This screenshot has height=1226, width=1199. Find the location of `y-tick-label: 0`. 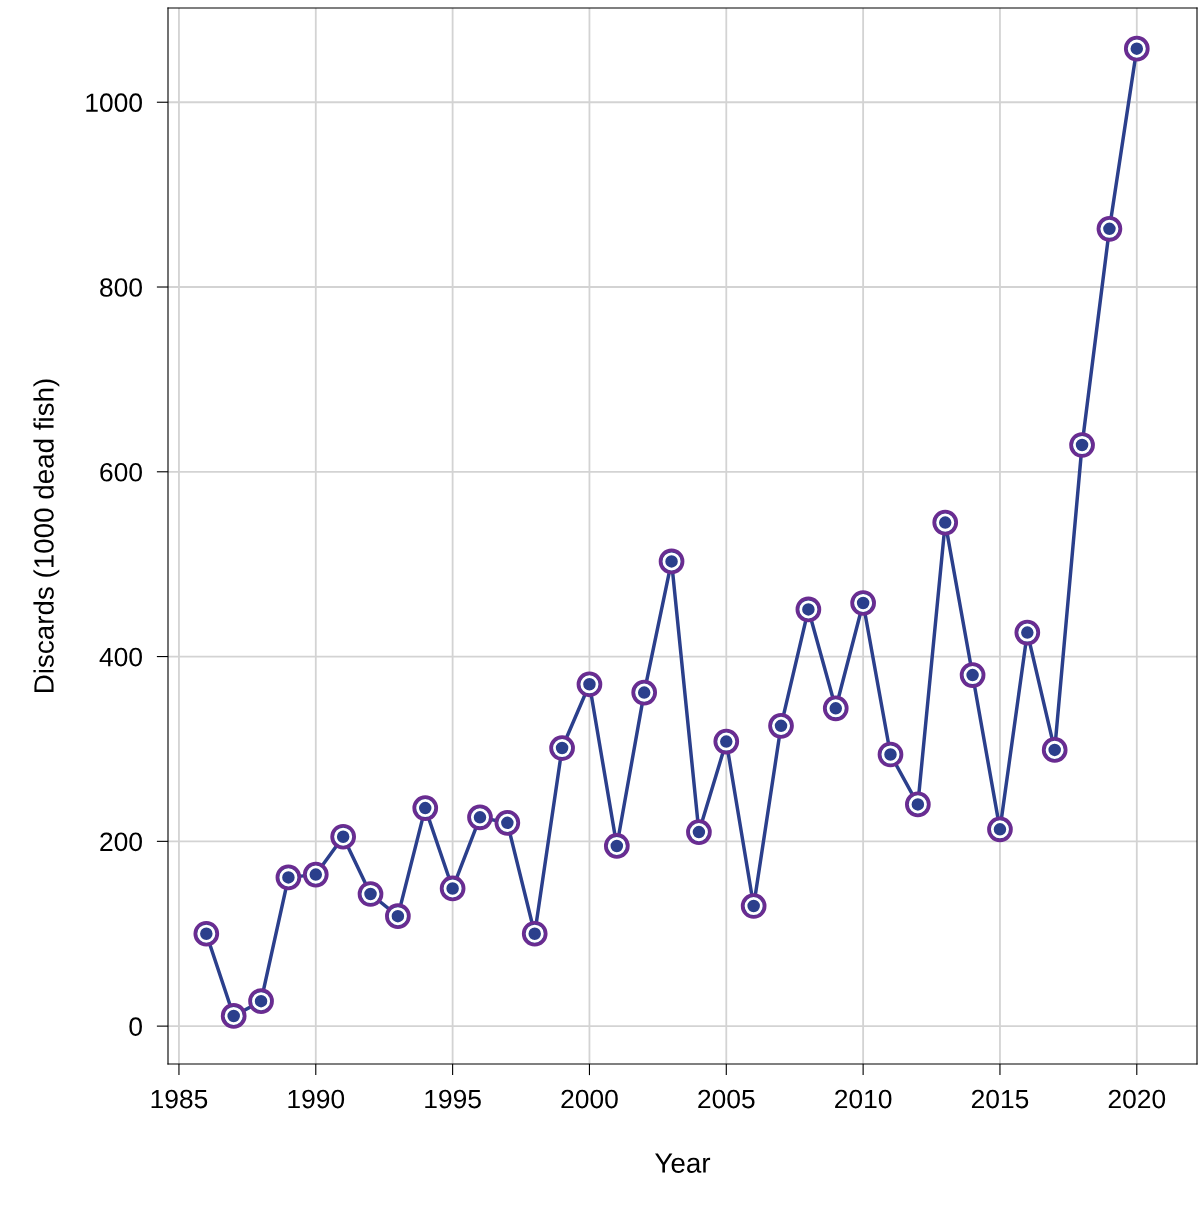

y-tick-label: 0 is located at coordinates (135, 1026).